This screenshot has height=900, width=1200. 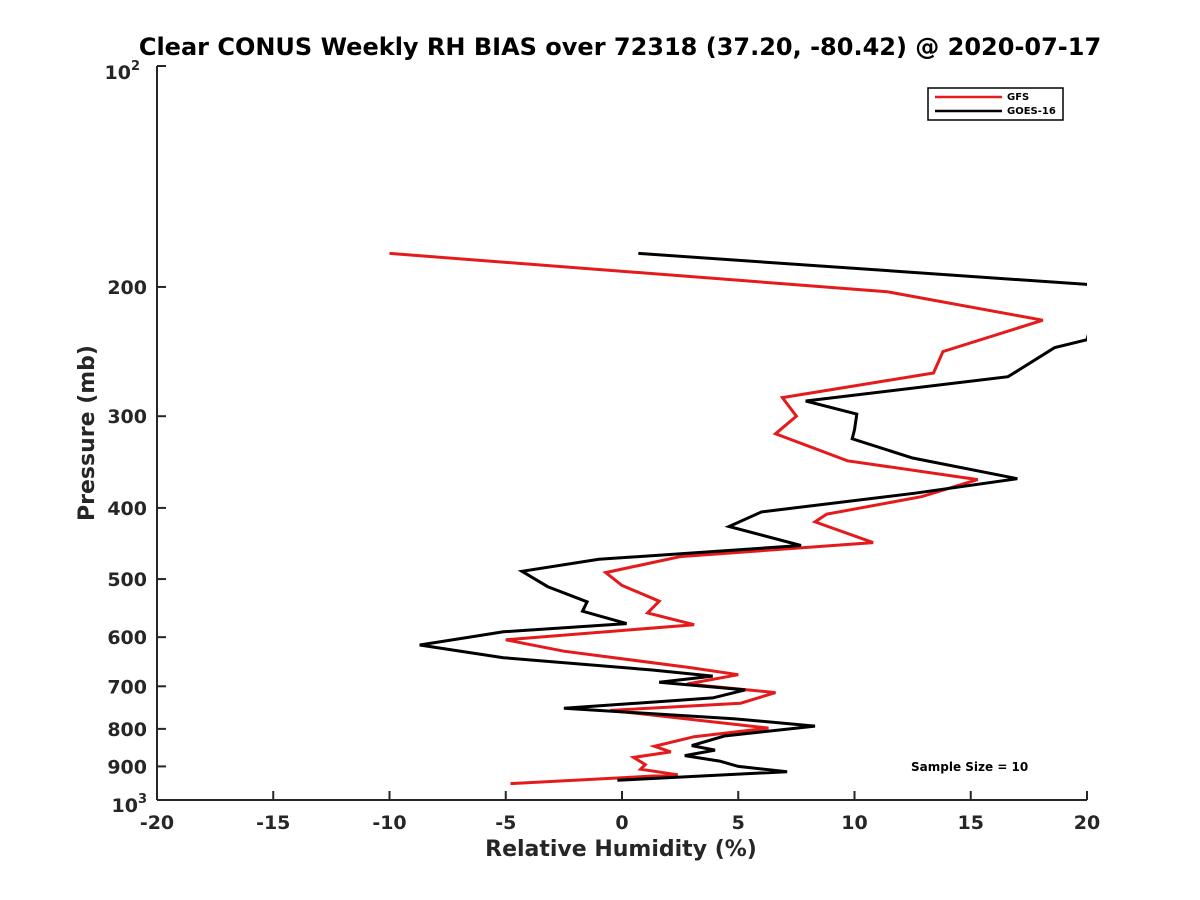 I want to click on y-tick-label: 600, so click(x=127, y=638).